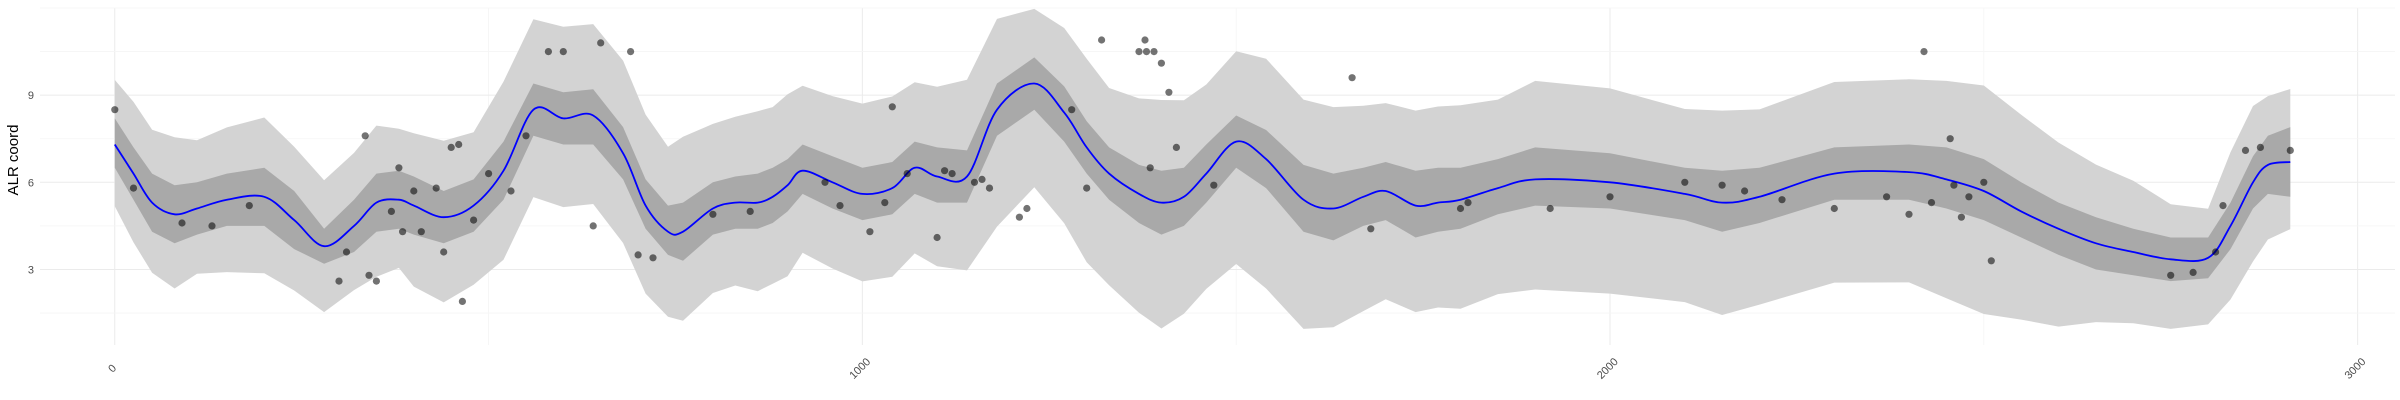  Describe the element at coordinates (31, 270) in the screenshot. I see `y-tick-label: 3` at that location.